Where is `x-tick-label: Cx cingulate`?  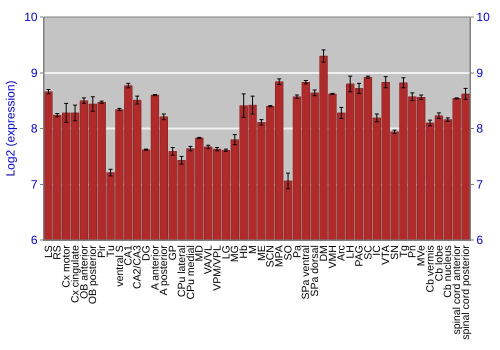 x-tick-label: Cx cingulate is located at coordinates (75, 274).